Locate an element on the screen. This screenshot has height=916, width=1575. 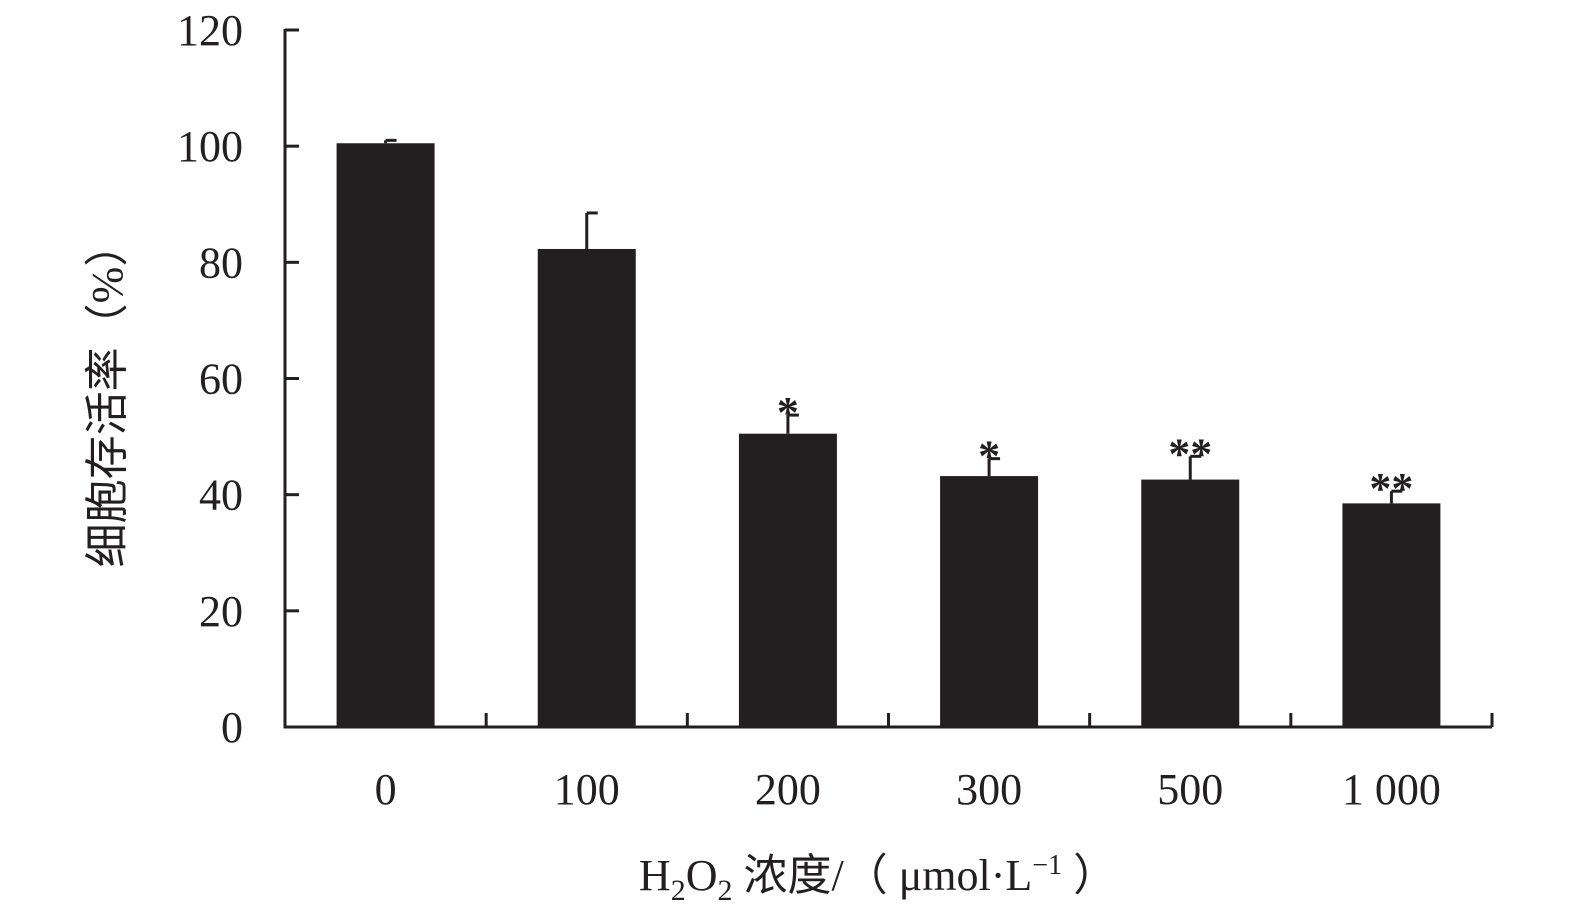
x-tick-label-0: 0 is located at coordinates (386, 789).